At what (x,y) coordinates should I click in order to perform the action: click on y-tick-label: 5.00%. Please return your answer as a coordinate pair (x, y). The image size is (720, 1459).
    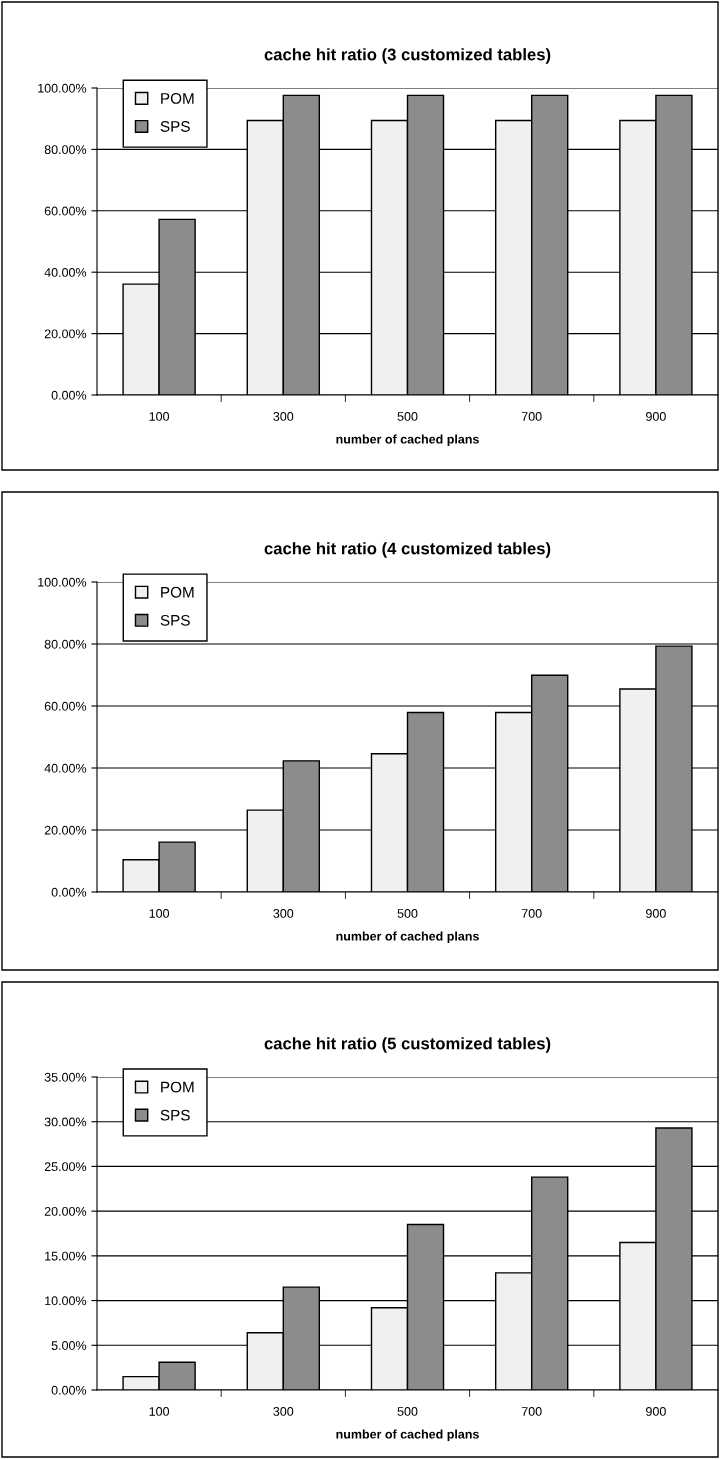
    Looking at the image, I should click on (69, 1345).